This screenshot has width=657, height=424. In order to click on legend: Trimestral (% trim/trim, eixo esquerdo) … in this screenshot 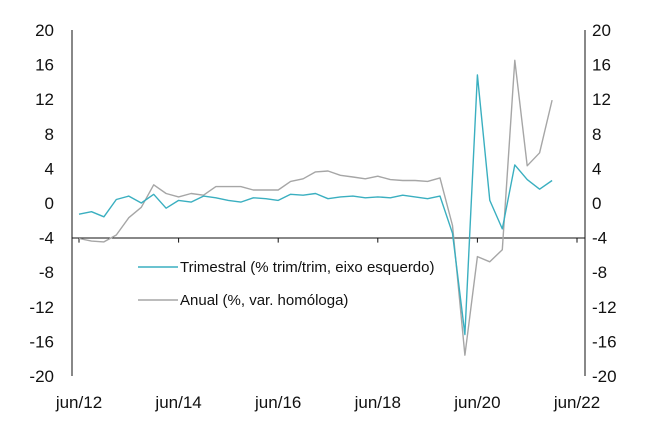, I will do `click(286, 284)`.